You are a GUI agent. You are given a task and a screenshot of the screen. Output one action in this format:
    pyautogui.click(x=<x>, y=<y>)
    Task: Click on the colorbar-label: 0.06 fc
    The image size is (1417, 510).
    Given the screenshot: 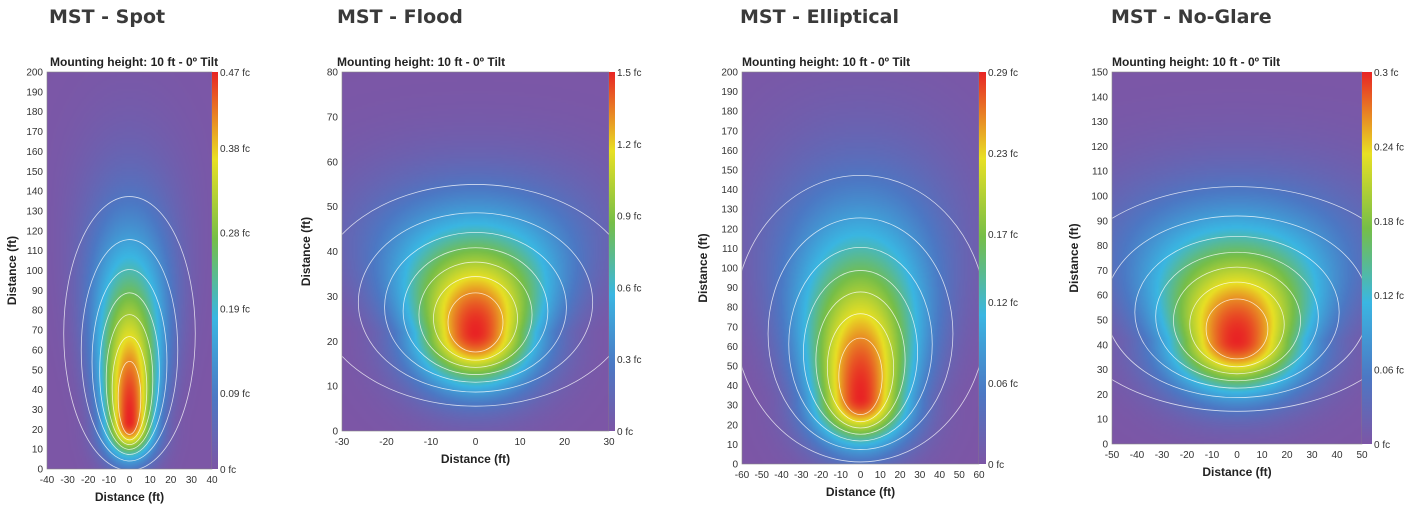 What is the action you would take?
    pyautogui.click(x=1389, y=371)
    